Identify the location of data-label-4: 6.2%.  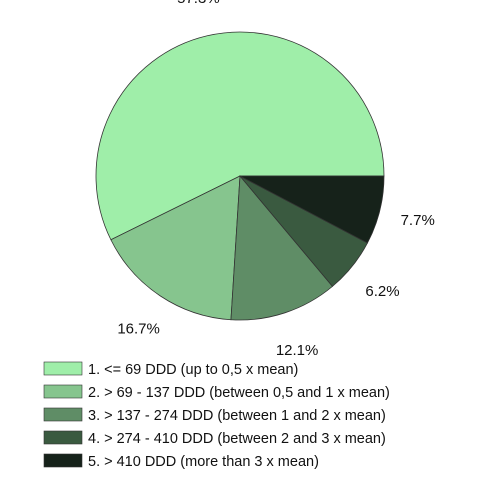
(382, 291).